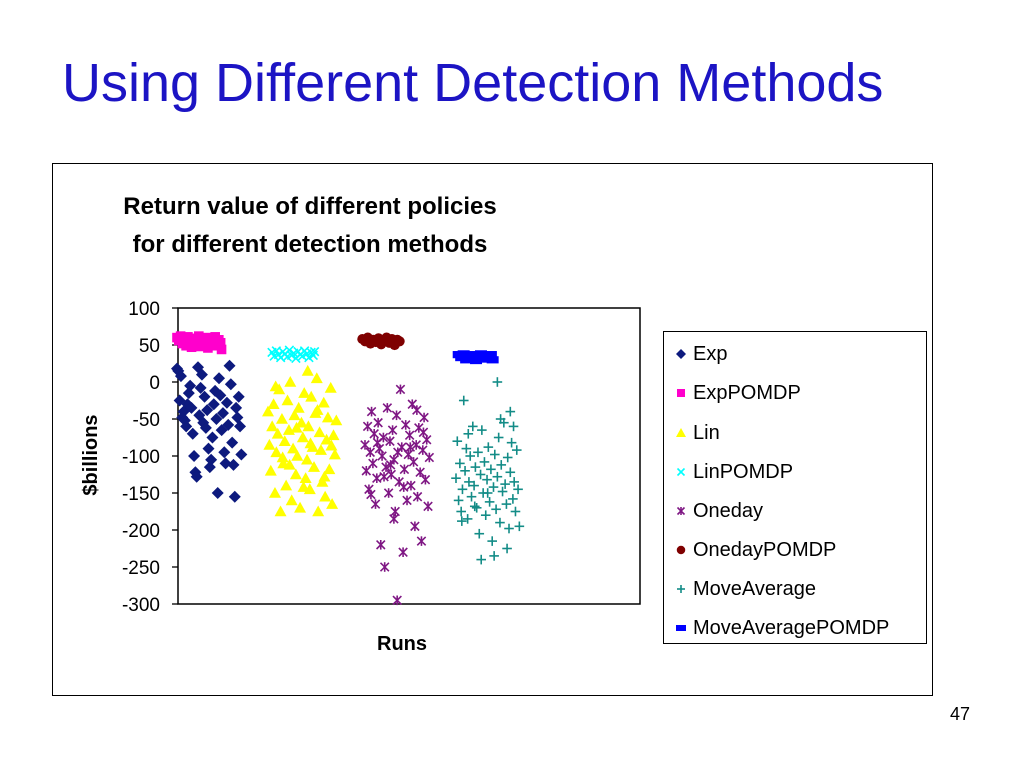  Describe the element at coordinates (141, 494) in the screenshot. I see `y-tick-label: -150` at that location.